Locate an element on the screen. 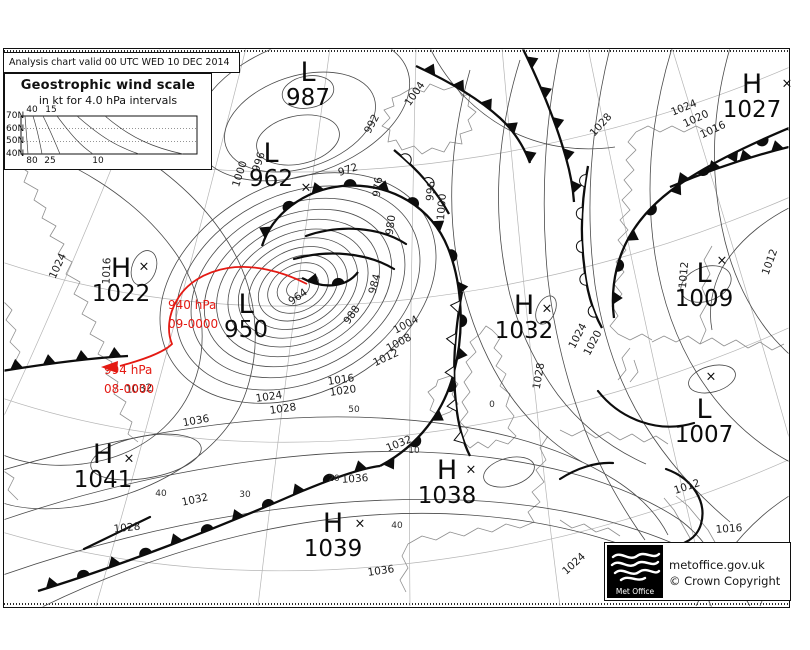  wind-scale-top-value: 40 is located at coordinates (32, 110).